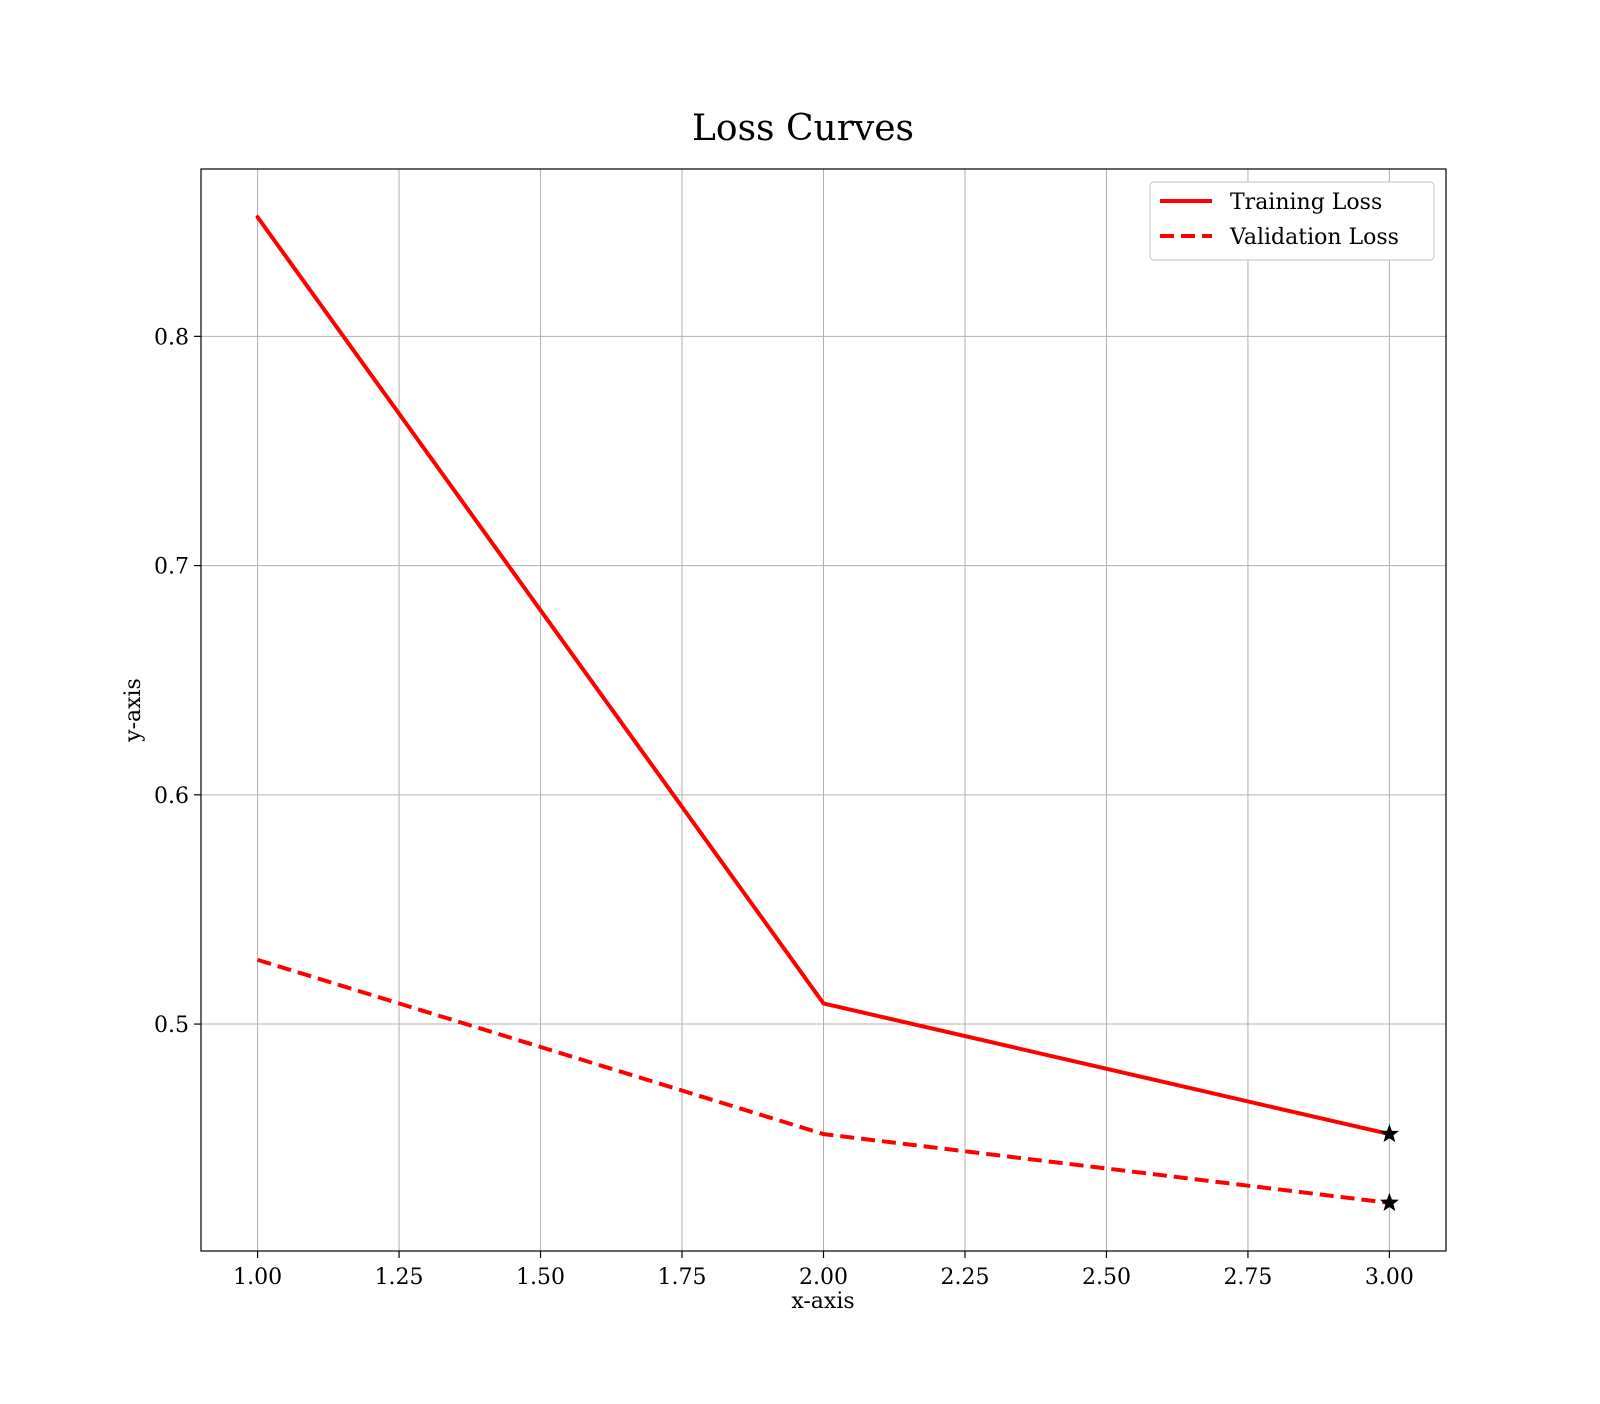  What do you see at coordinates (540, 1277) in the screenshot?
I see `x-tick-label: 1.50` at bounding box center [540, 1277].